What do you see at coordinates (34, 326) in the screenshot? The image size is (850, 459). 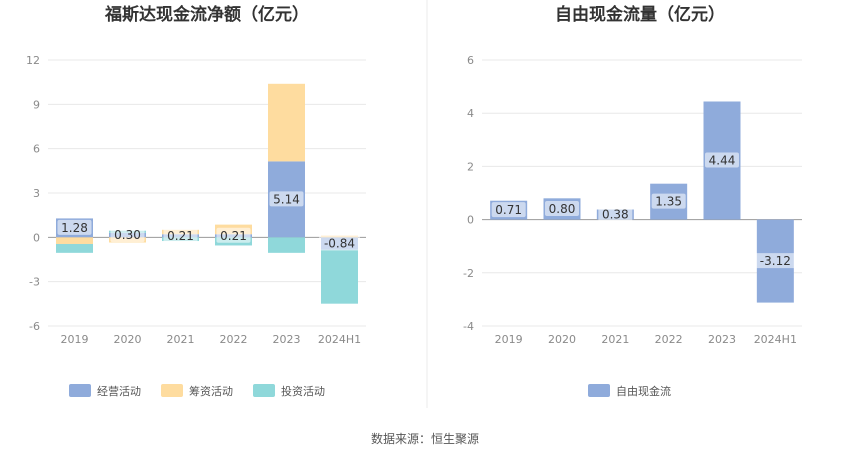 I see `y-tick-label: -6` at bounding box center [34, 326].